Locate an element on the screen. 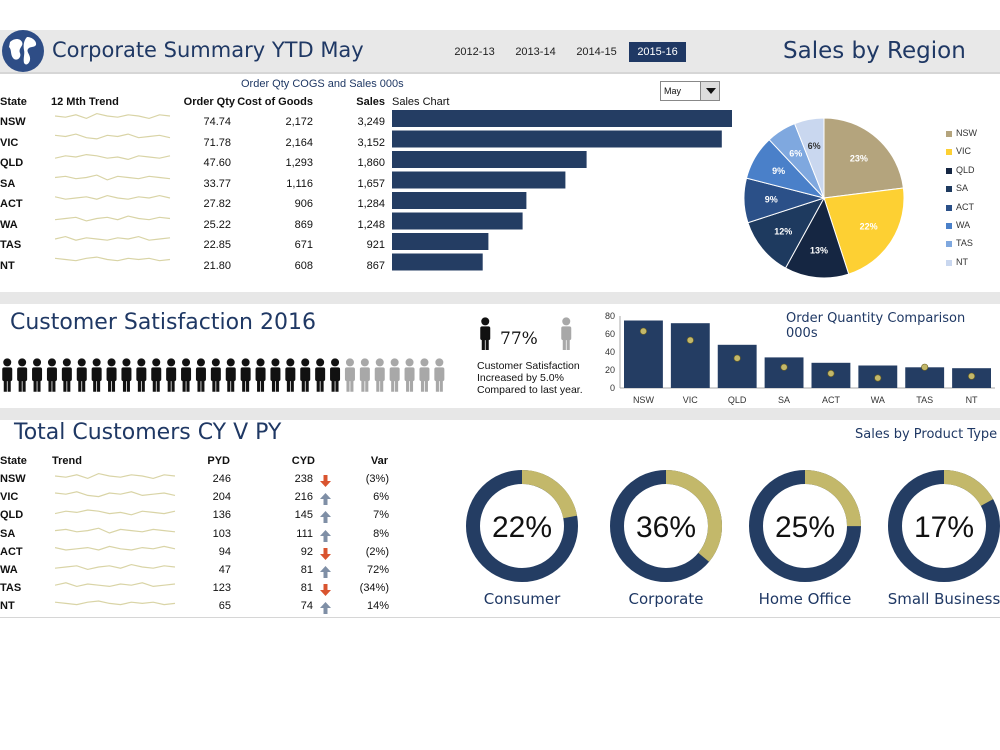 The width and height of the screenshot is (1000, 750). y-tick-label: 40 is located at coordinates (610, 352).